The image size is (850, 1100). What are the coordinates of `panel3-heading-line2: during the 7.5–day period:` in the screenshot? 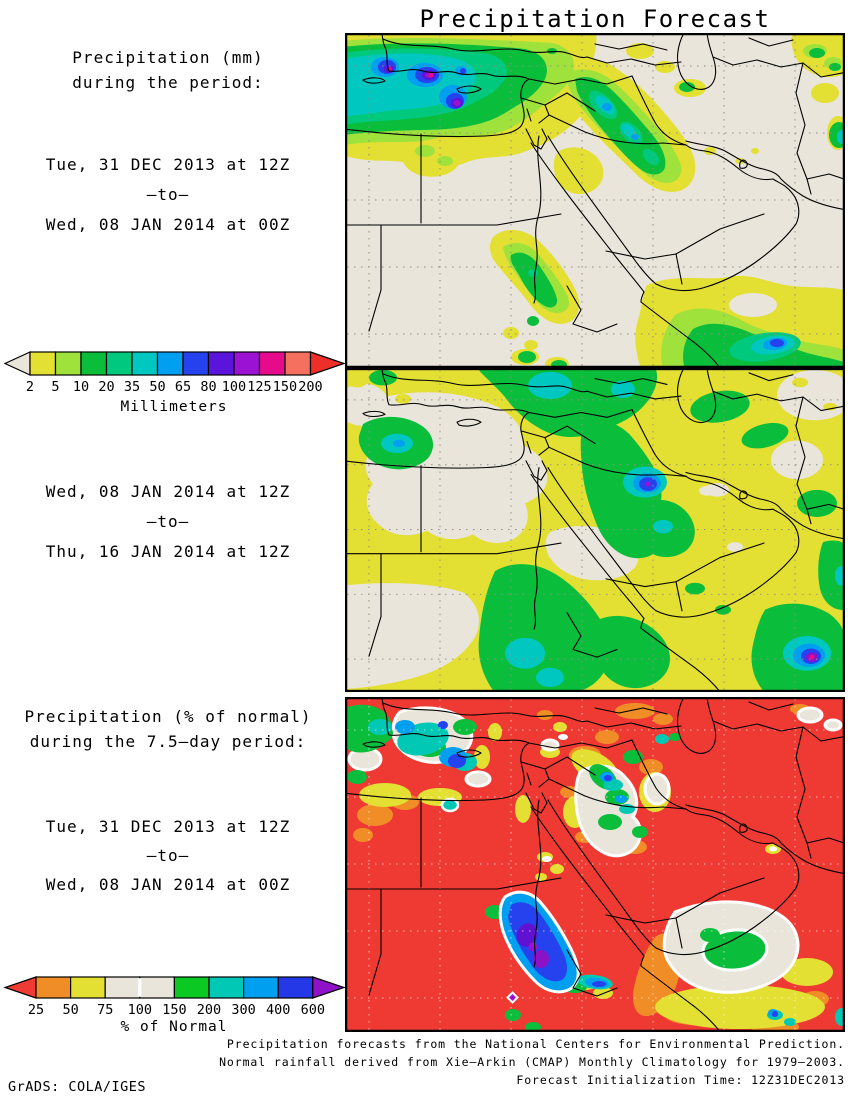 It's located at (168, 741).